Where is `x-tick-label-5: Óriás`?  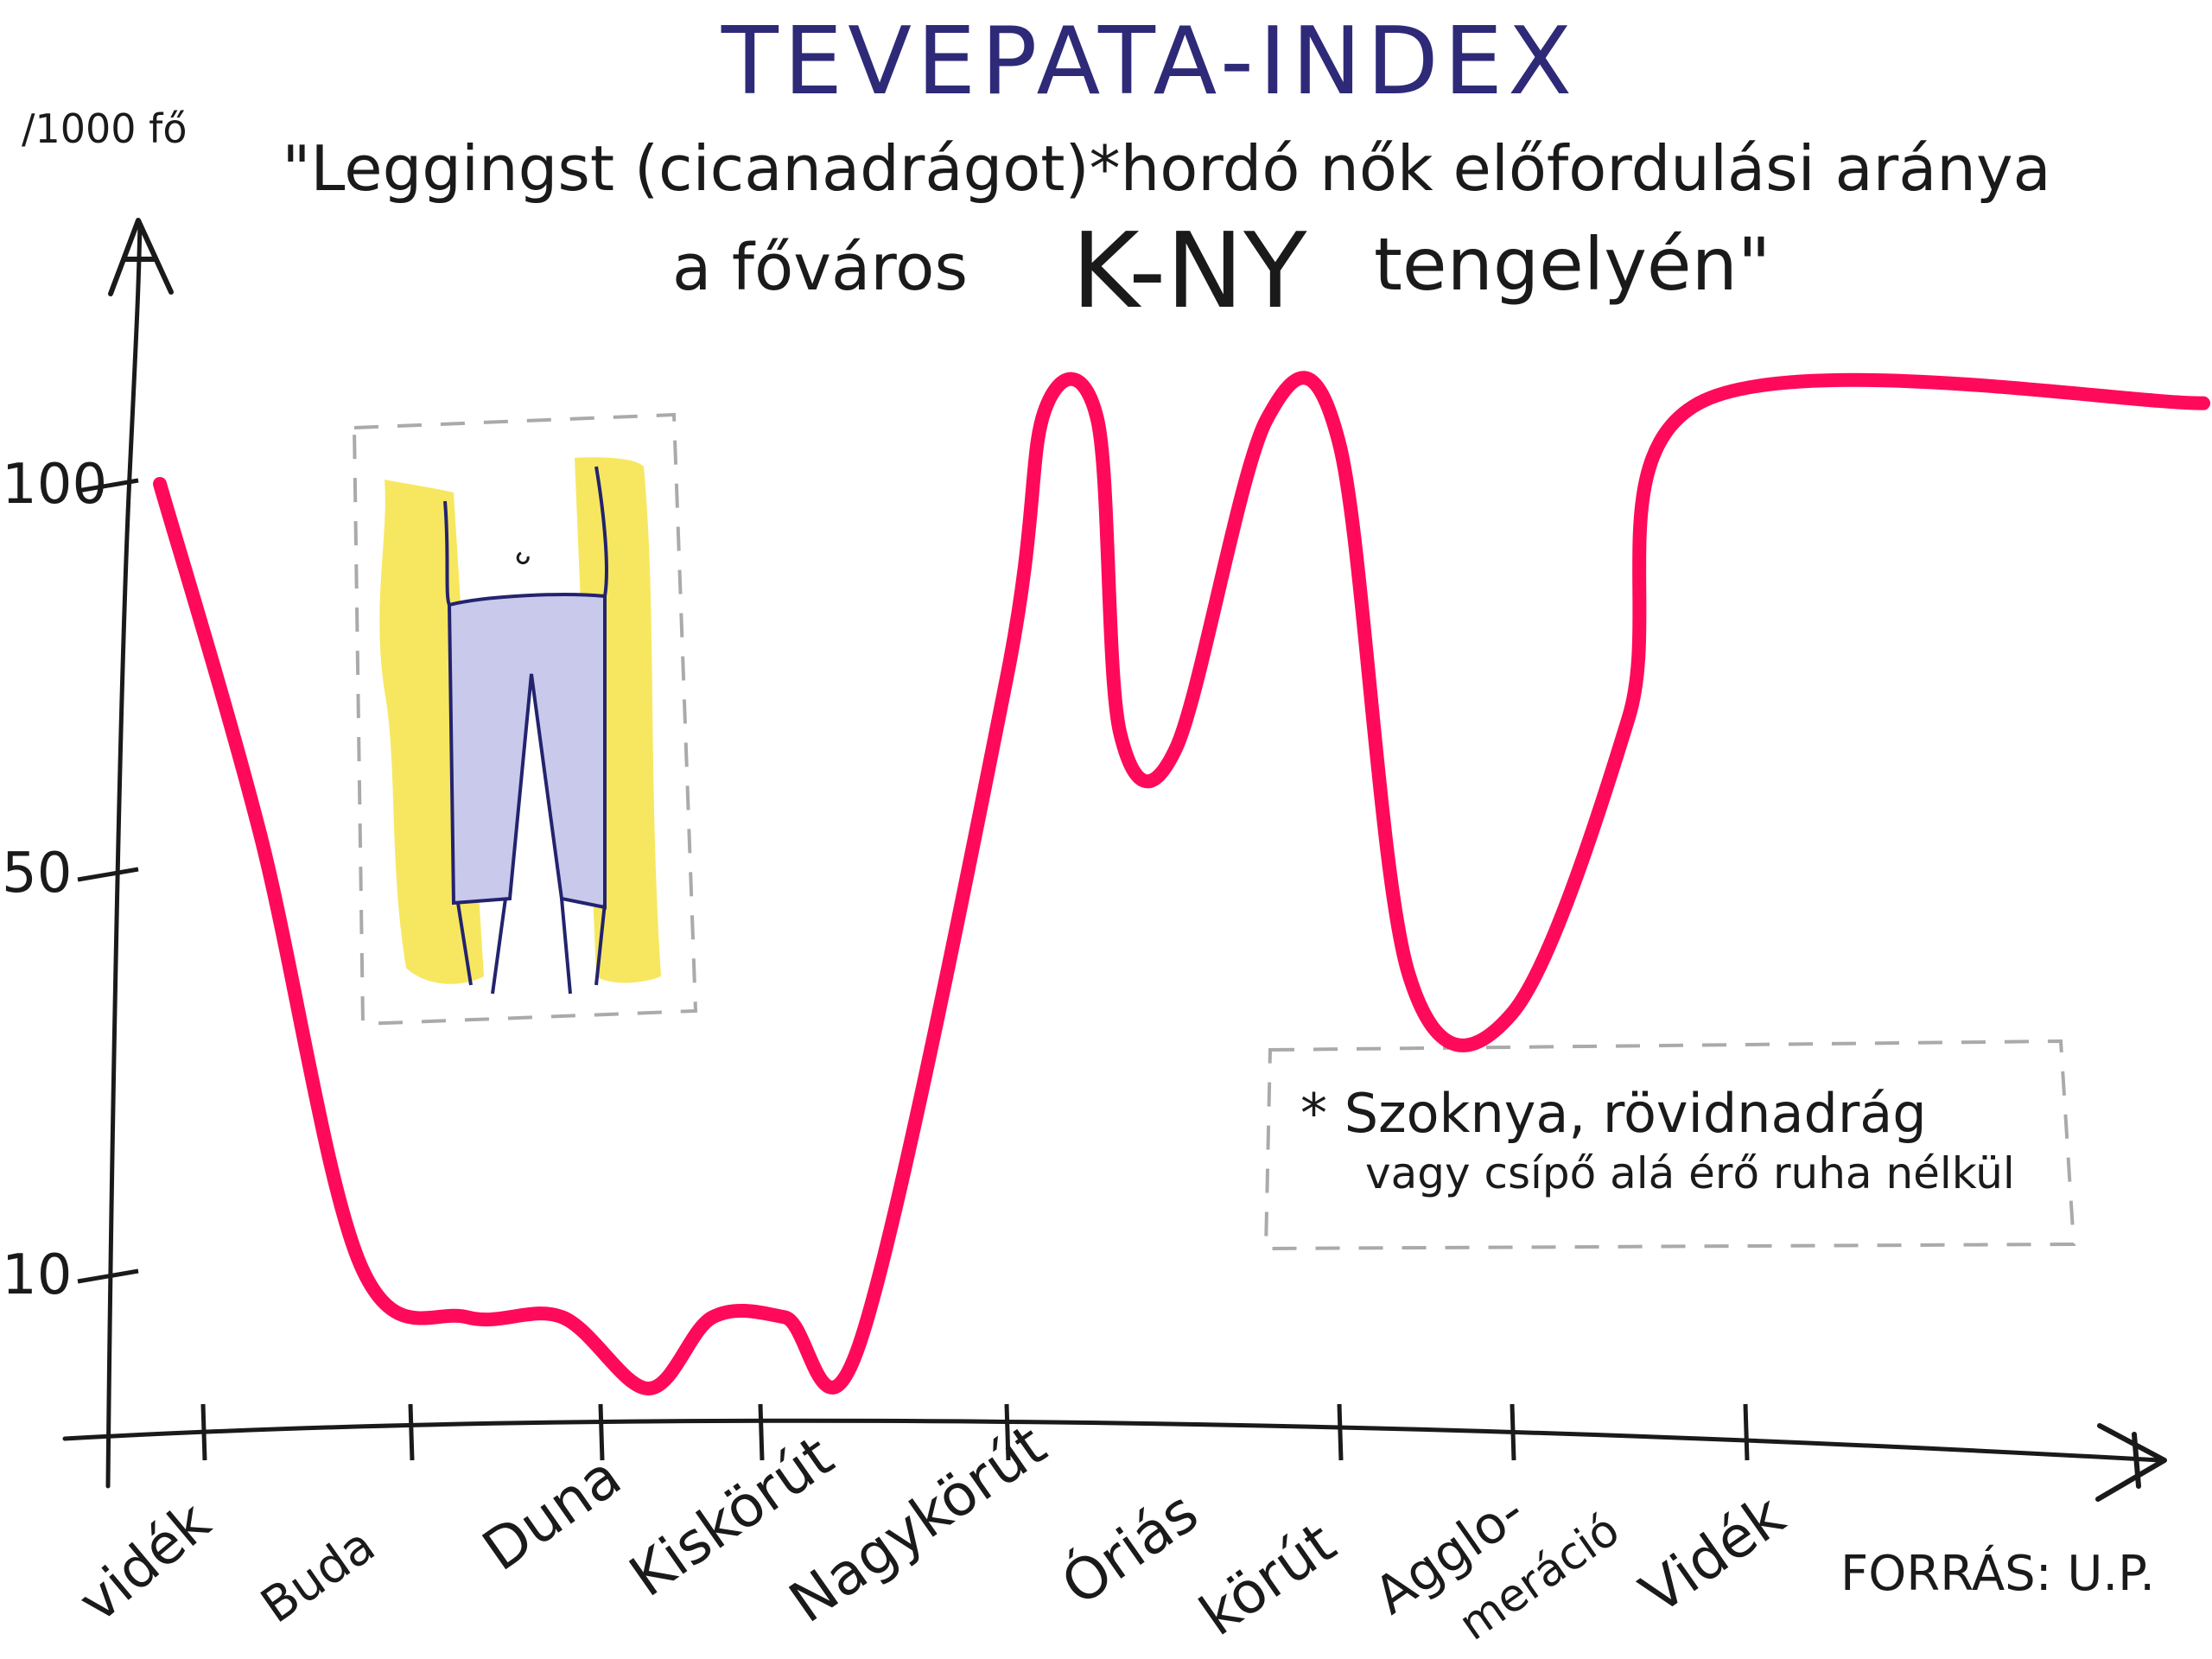
x-tick-label-5: Óriás is located at coordinates (1130, 1548).